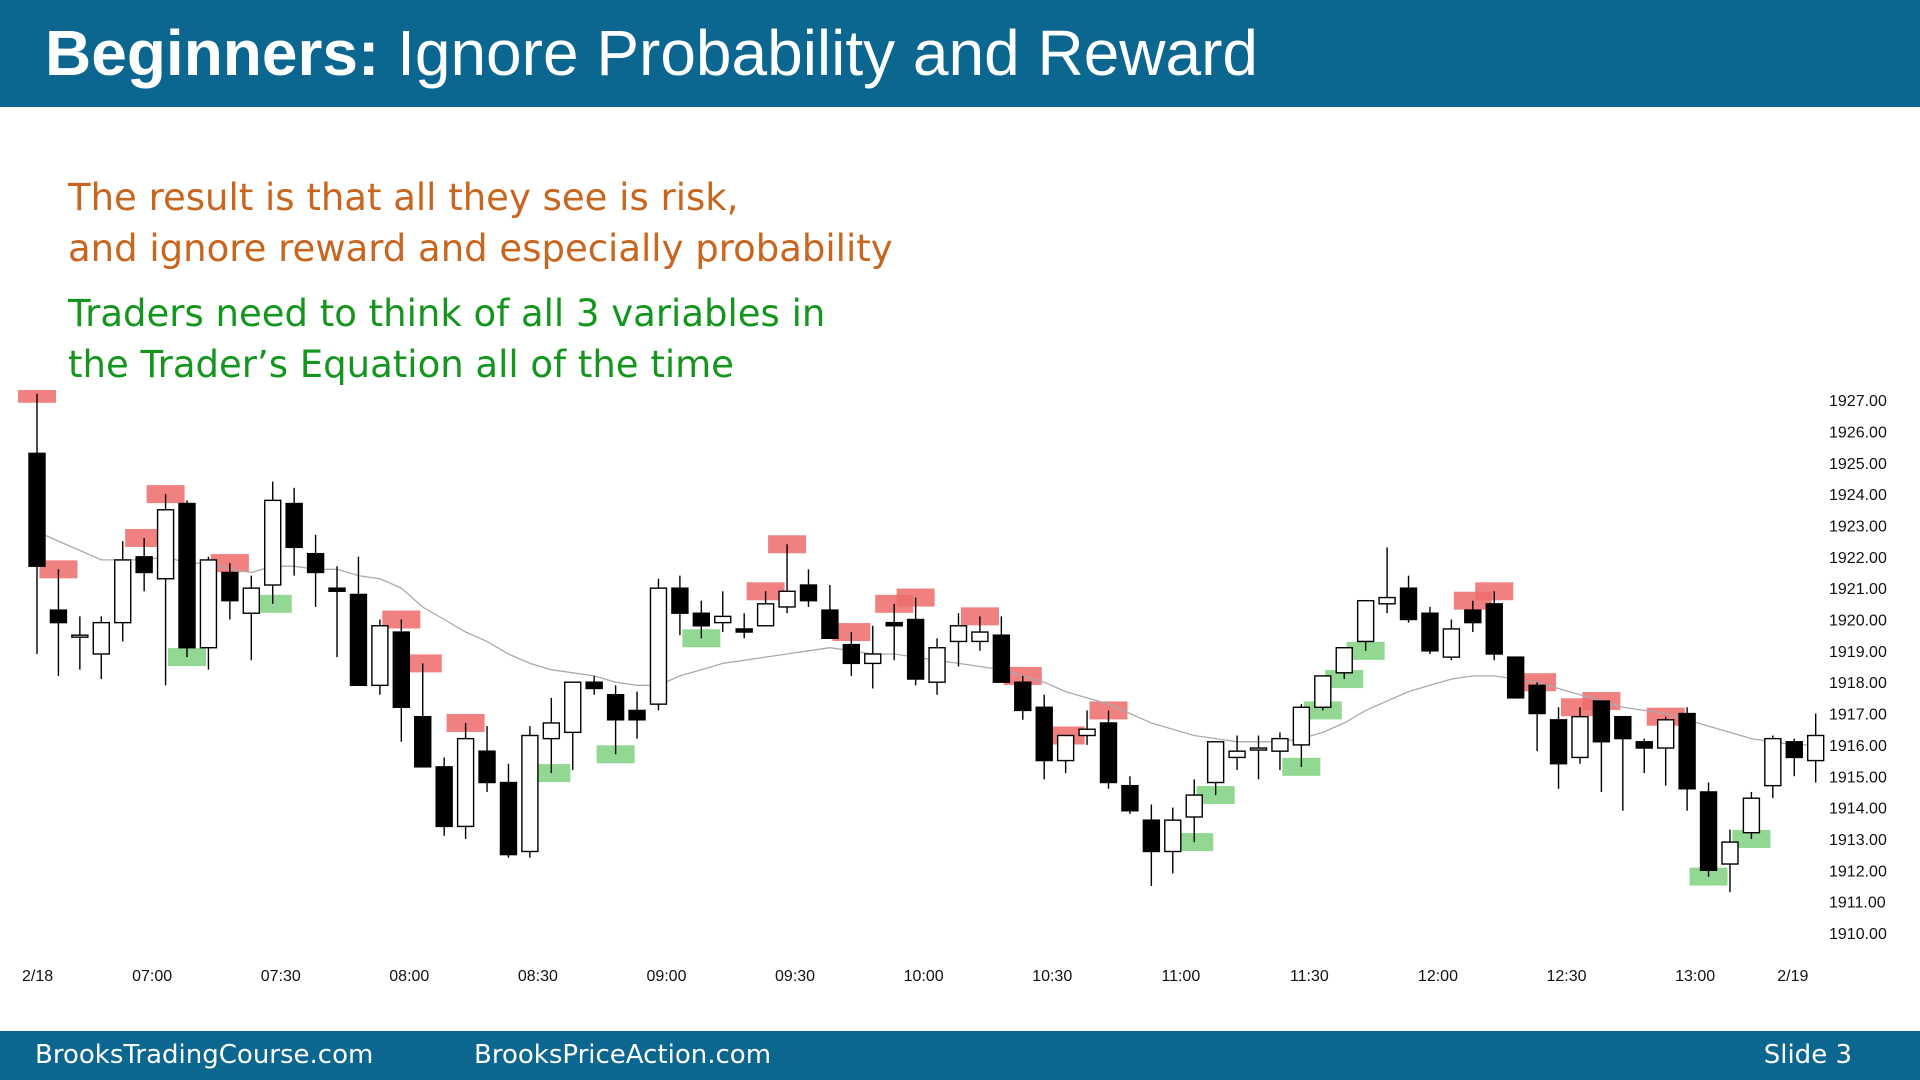 Image resolution: width=1920 pixels, height=1080 pixels. Describe the element at coordinates (1567, 976) in the screenshot. I see `x-tick-label-12: 12:30` at that location.